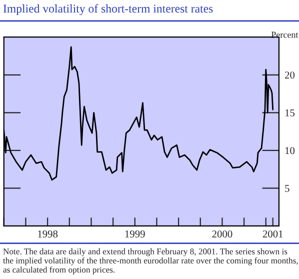  What do you see at coordinates (289, 75) in the screenshot?
I see `y-tick-label: 20` at bounding box center [289, 75].